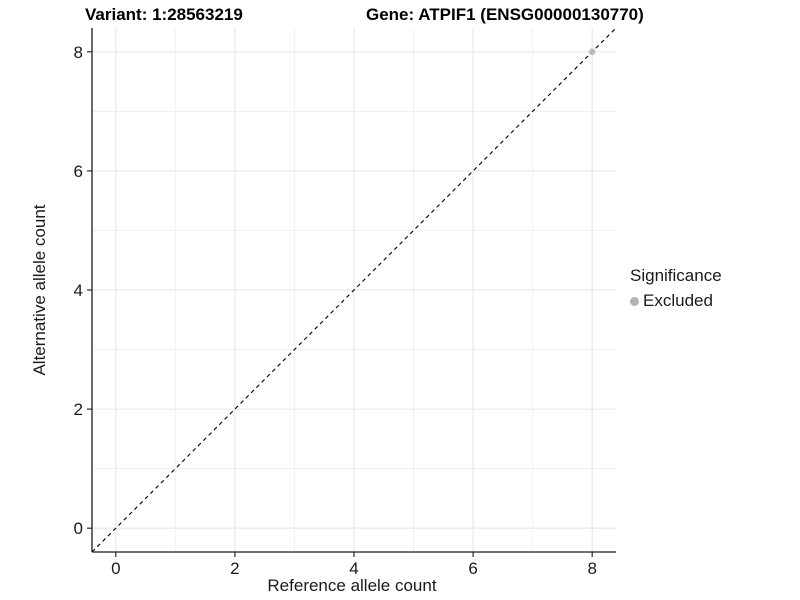 The height and width of the screenshot is (600, 800). What do you see at coordinates (78, 409) in the screenshot?
I see `y-tick-label: 2` at bounding box center [78, 409].